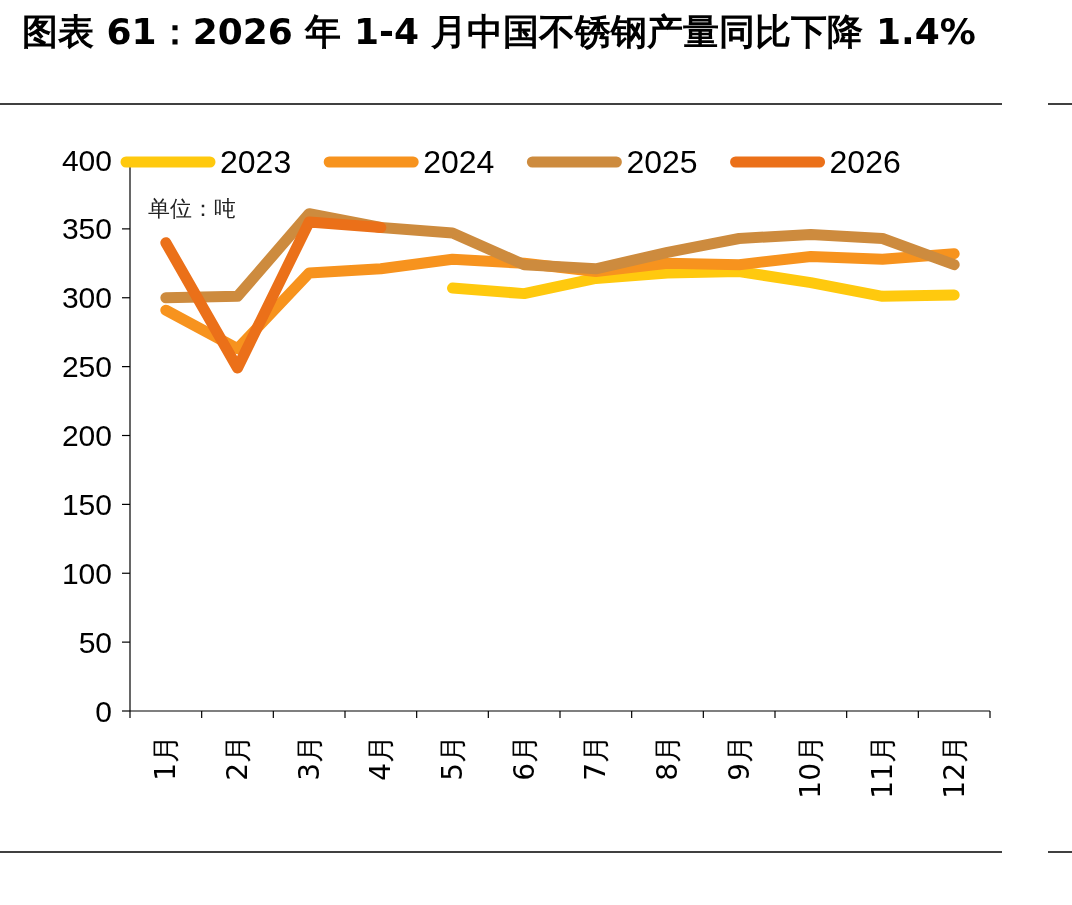  I want to click on legend-label: 2024, so click(459, 162).